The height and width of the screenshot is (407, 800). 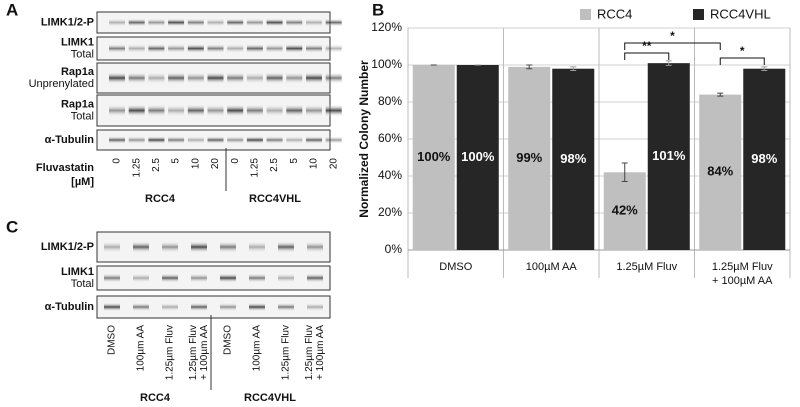 I want to click on row-label: Unprenylated, so click(x=61, y=84).